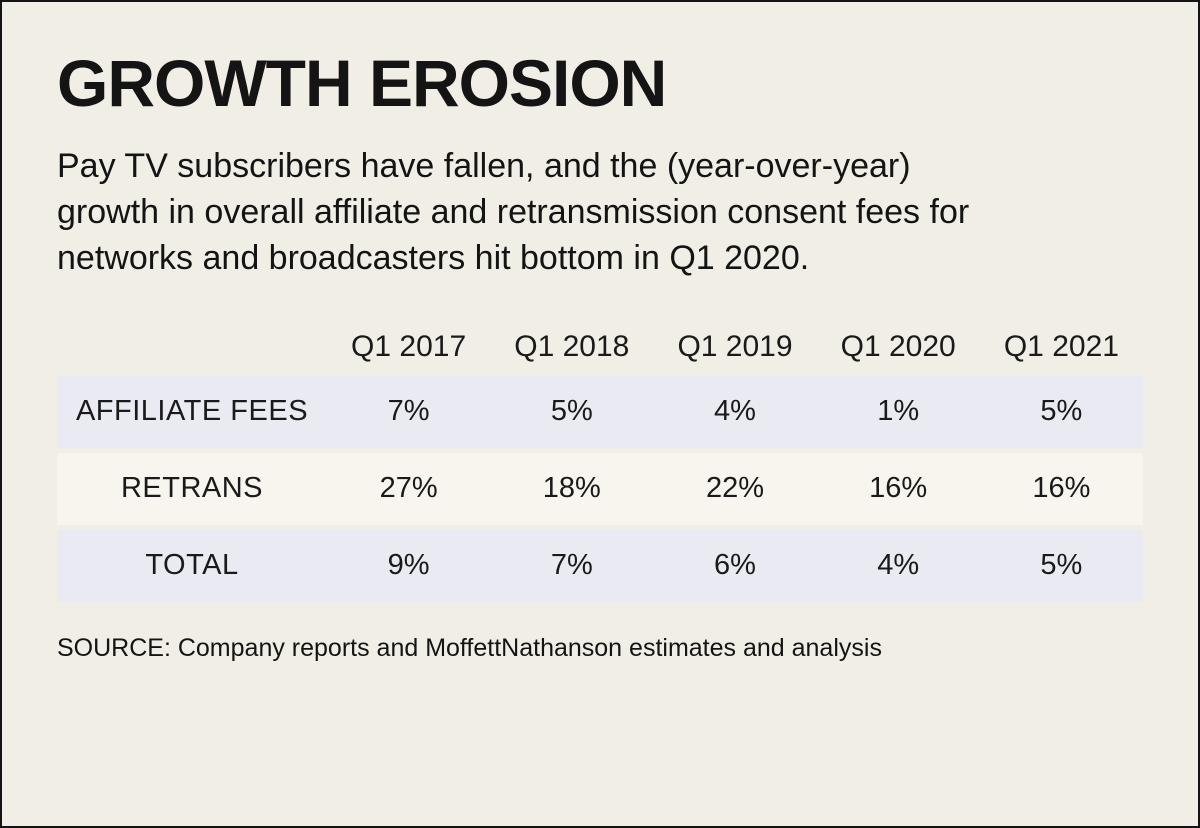 The height and width of the screenshot is (828, 1200). I want to click on page-title: GROWTH EROSION, so click(362, 83).